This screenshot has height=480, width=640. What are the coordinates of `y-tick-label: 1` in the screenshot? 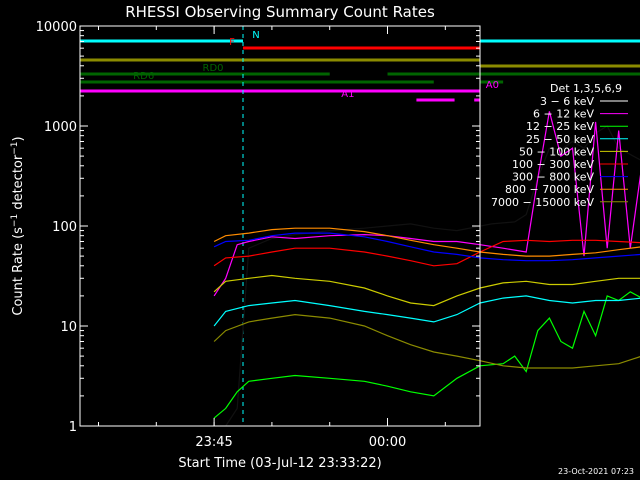 It's located at (73, 427).